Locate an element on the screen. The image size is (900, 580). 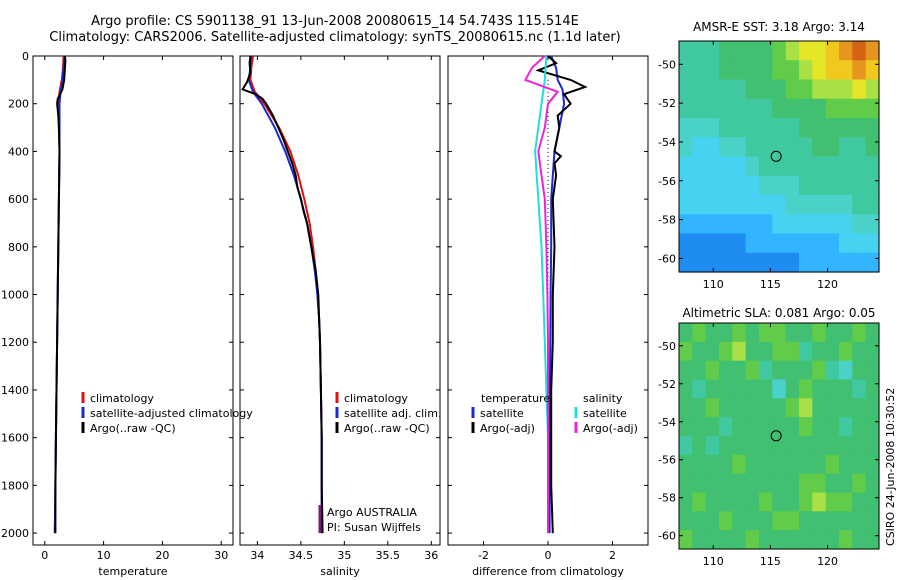
x-tick-label: 2 is located at coordinates (612, 555).